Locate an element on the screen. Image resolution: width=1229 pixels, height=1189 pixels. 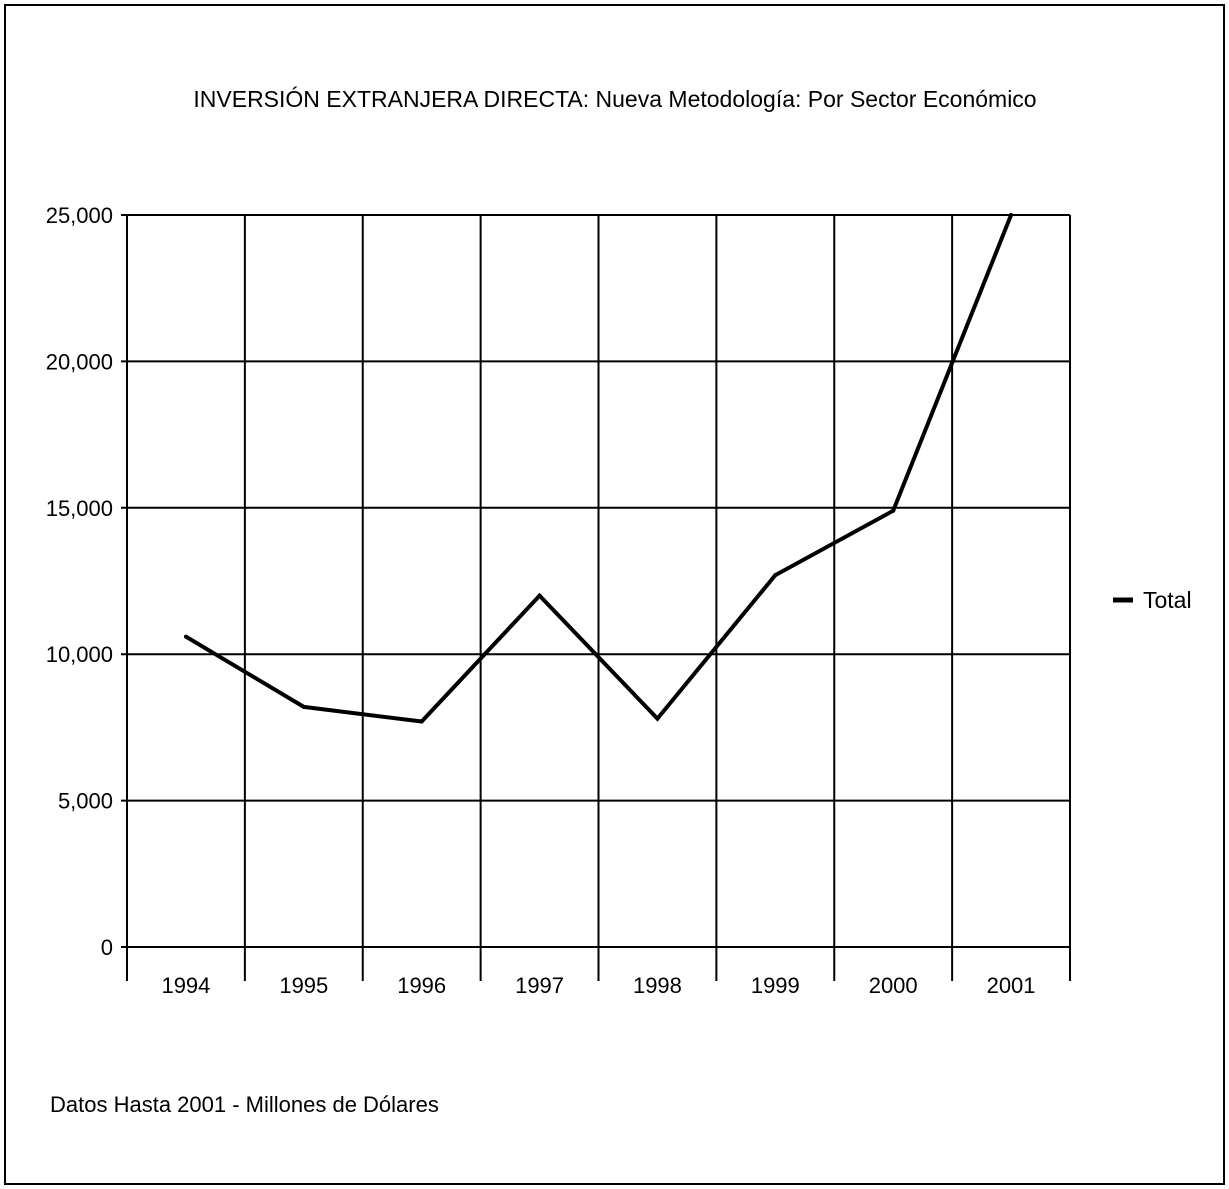
y-tick-label: 5,000 is located at coordinates (85, 801).